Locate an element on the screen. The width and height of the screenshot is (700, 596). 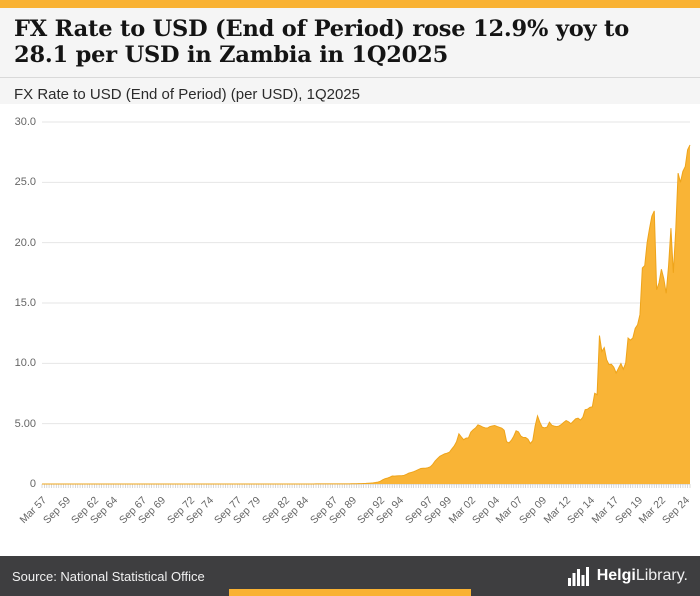
y-axis-tick-label: 0 is located at coordinates (32, 484).